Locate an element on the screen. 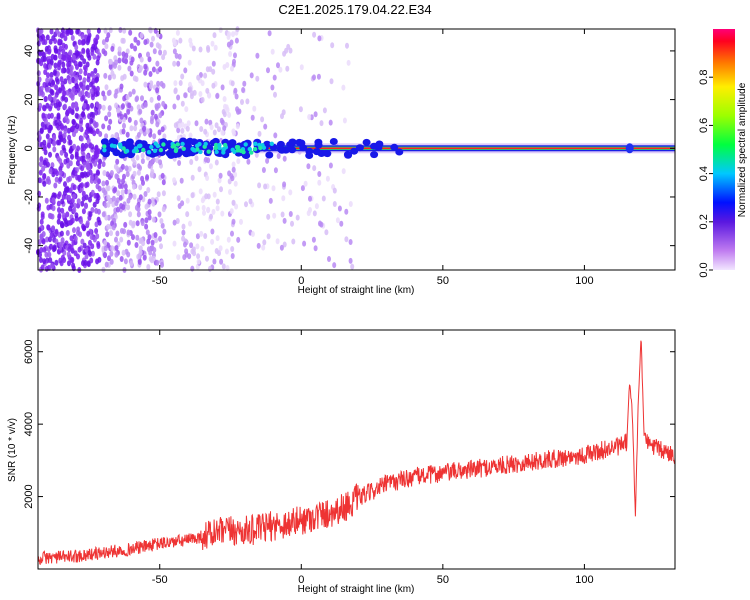 This screenshot has width=750, height=600. colorbar-label: Normalized spectral amplitude is located at coordinates (742, 149).